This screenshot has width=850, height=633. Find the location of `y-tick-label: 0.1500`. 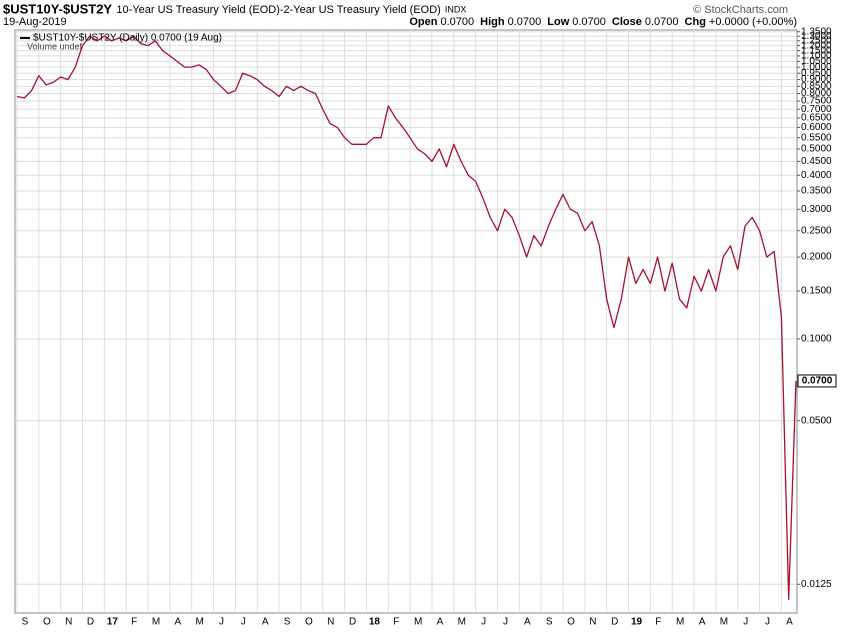

y-tick-label: 0.1500 is located at coordinates (816, 291).